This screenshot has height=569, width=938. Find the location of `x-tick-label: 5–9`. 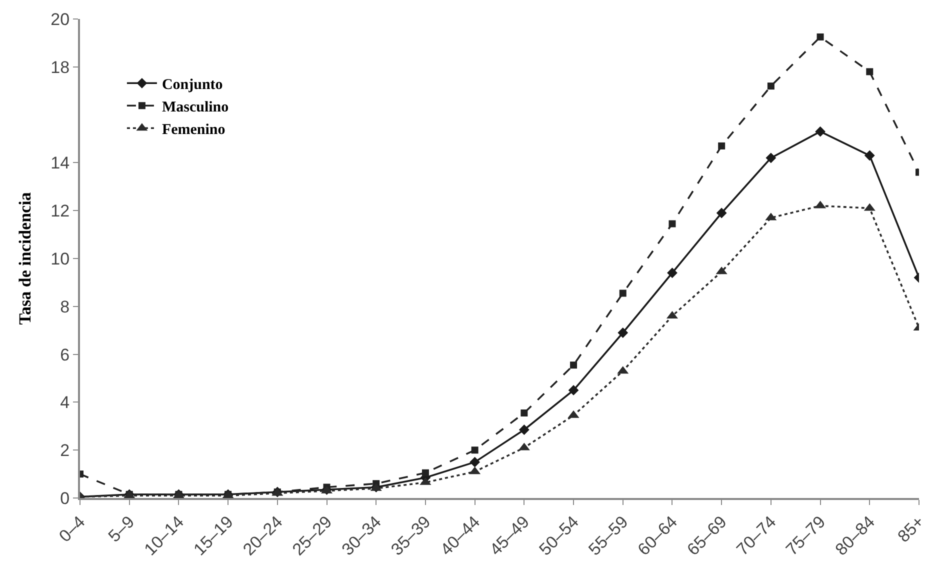

x-tick-label: 5–9 is located at coordinates (121, 529).